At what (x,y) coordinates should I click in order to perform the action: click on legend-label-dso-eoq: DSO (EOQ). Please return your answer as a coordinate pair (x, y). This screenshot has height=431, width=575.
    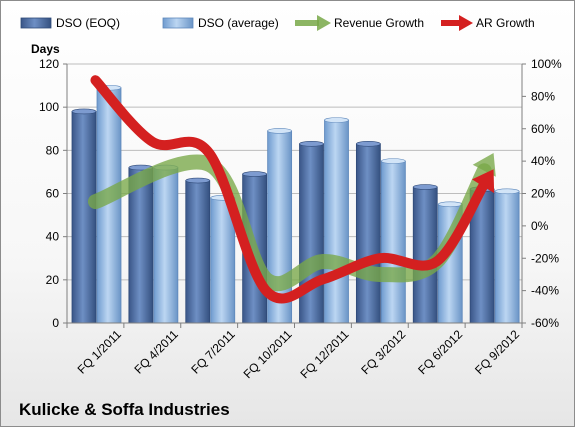
    Looking at the image, I should click on (88, 23).